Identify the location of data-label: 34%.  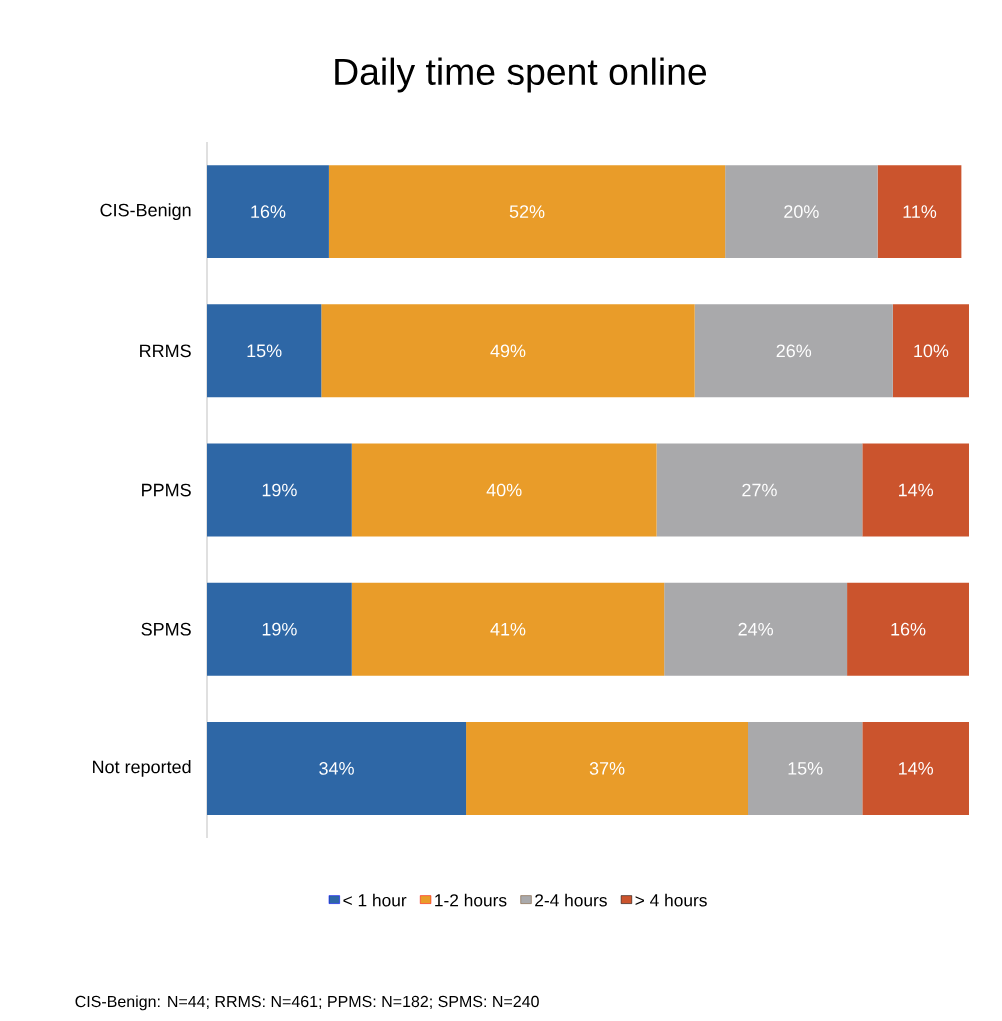
(336, 768).